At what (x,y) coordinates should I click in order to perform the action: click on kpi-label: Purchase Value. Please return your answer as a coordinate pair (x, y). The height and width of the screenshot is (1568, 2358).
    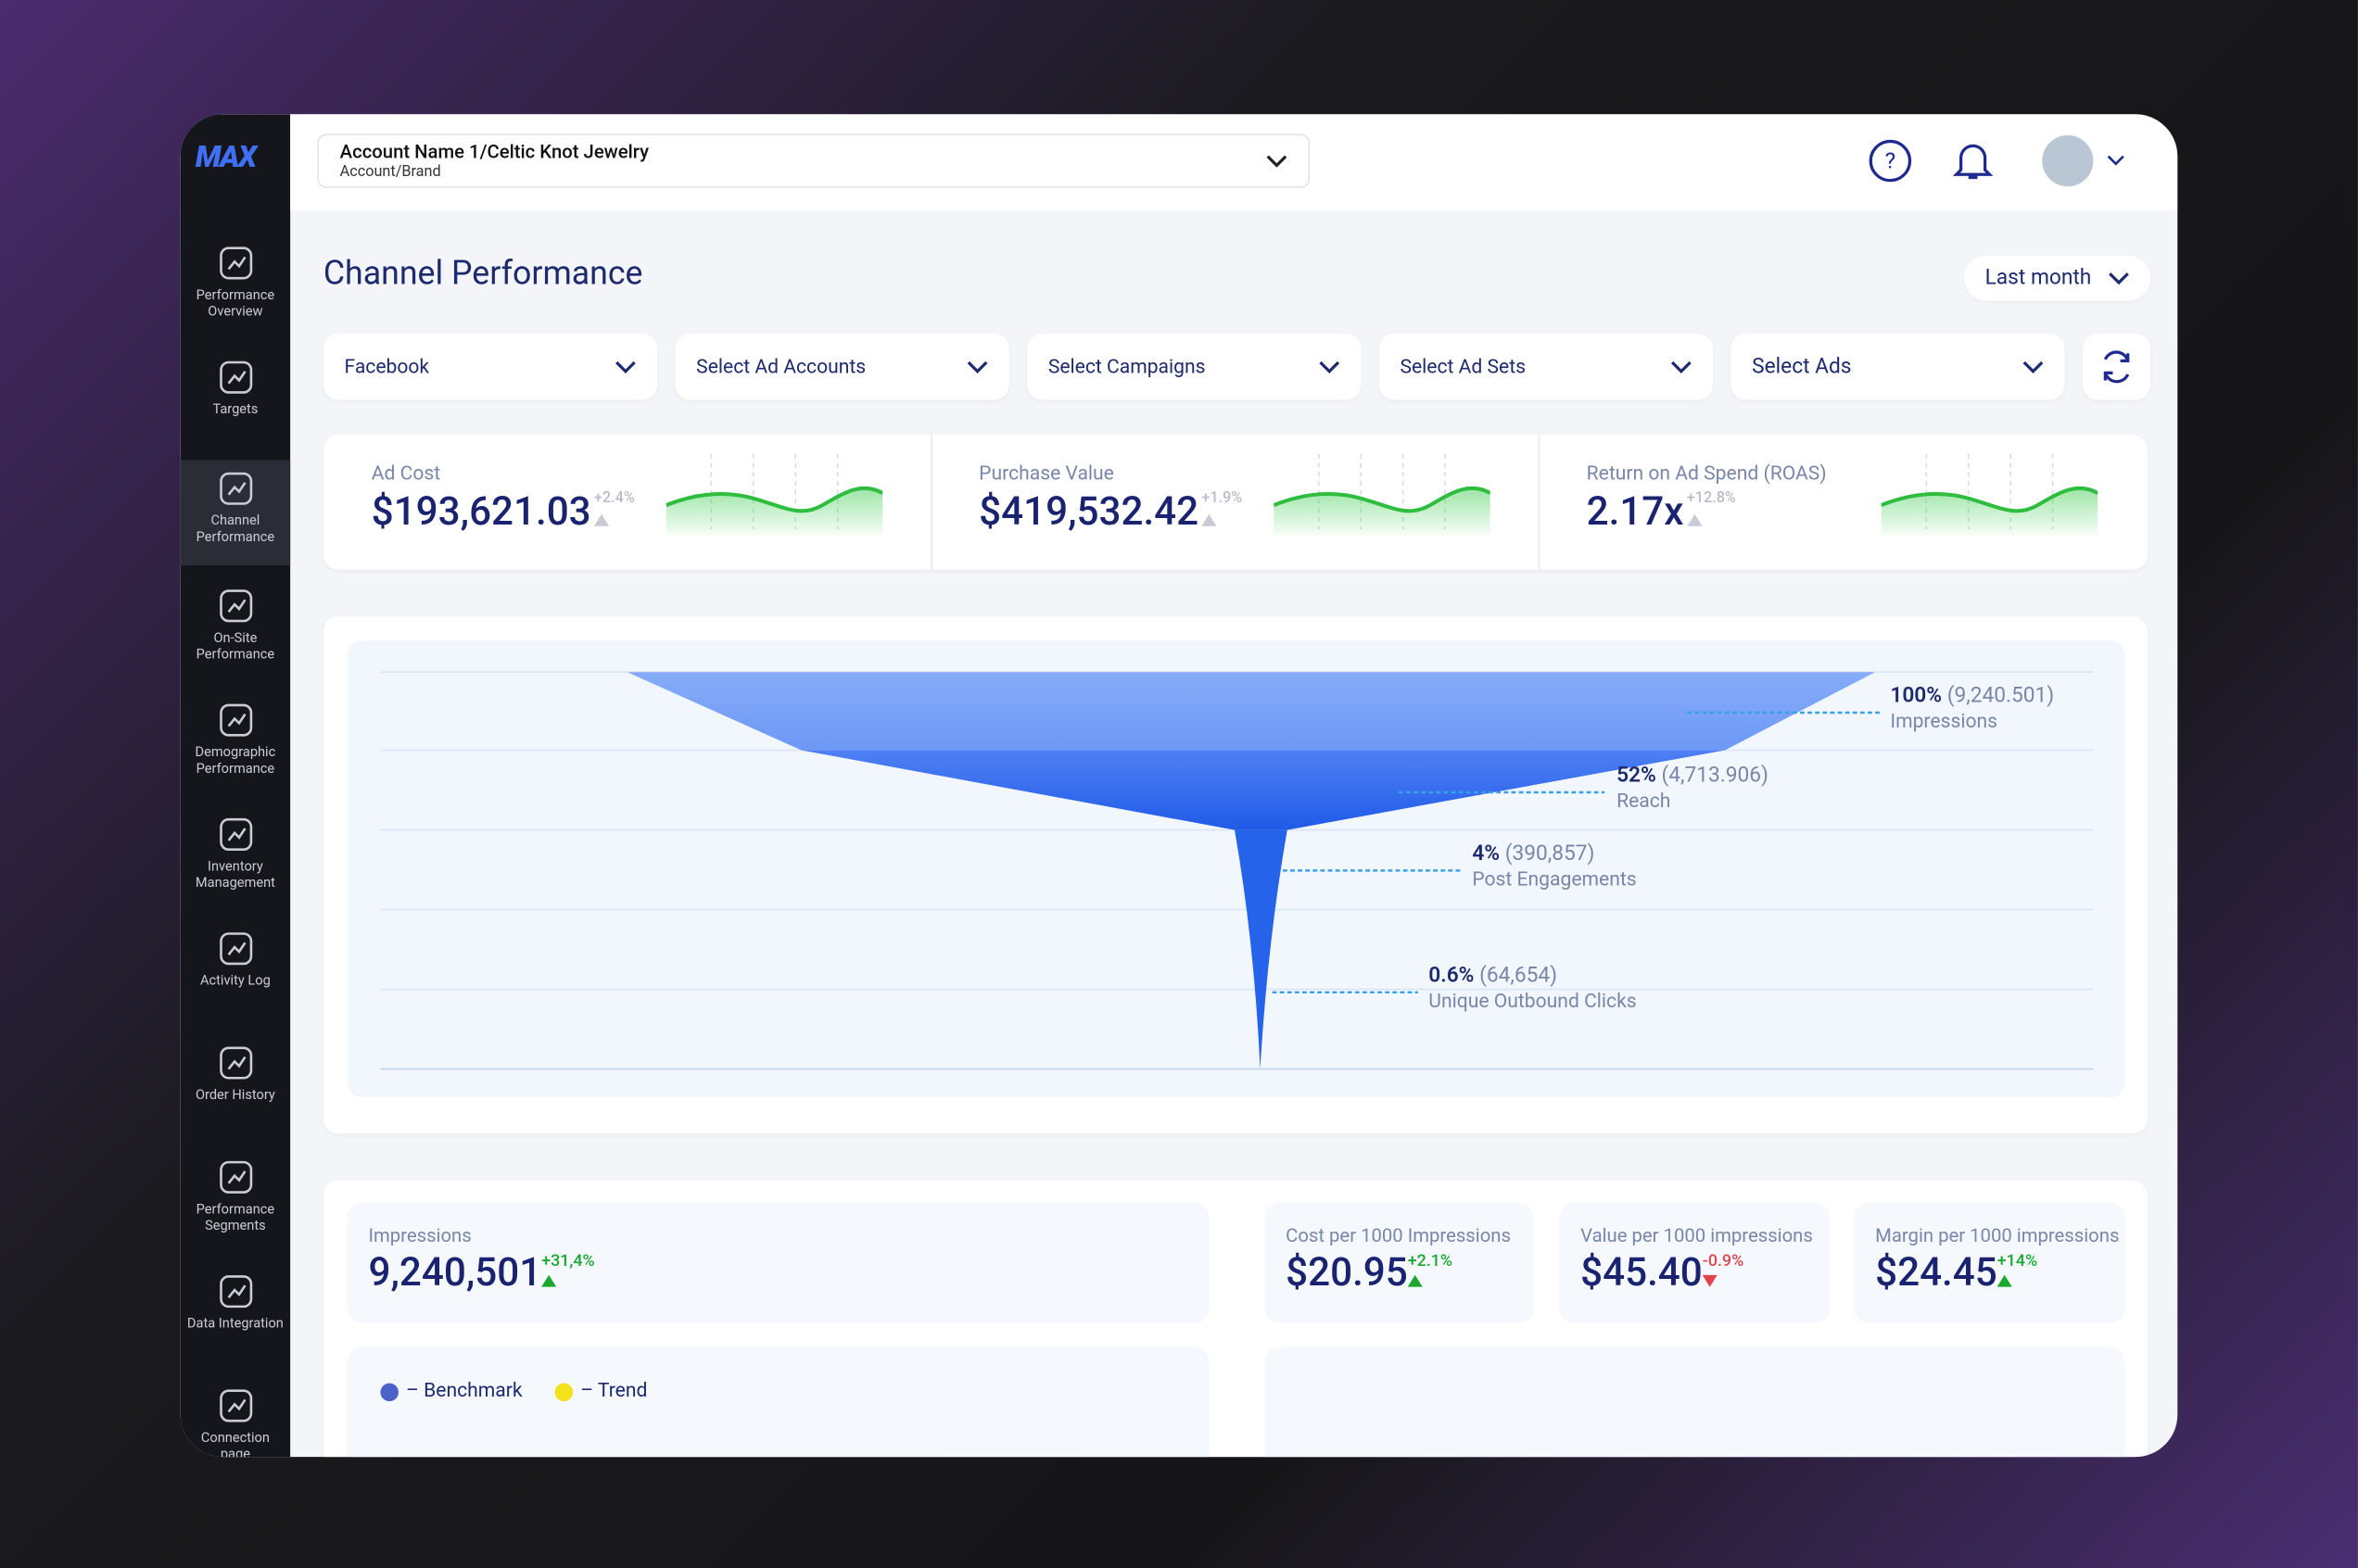
    Looking at the image, I should click on (1046, 475).